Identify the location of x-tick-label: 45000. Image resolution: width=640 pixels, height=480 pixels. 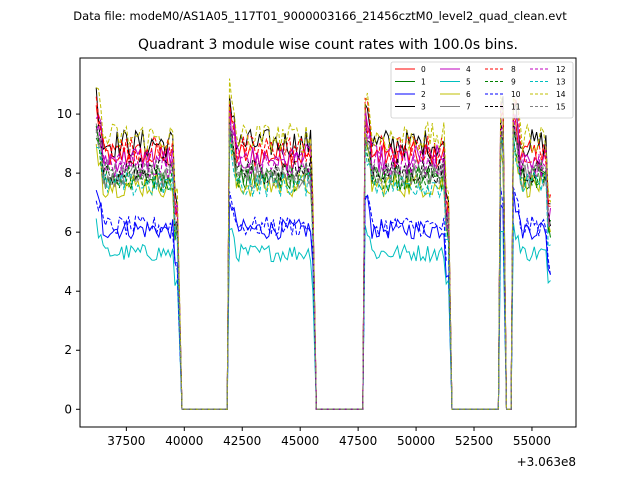
(300, 441).